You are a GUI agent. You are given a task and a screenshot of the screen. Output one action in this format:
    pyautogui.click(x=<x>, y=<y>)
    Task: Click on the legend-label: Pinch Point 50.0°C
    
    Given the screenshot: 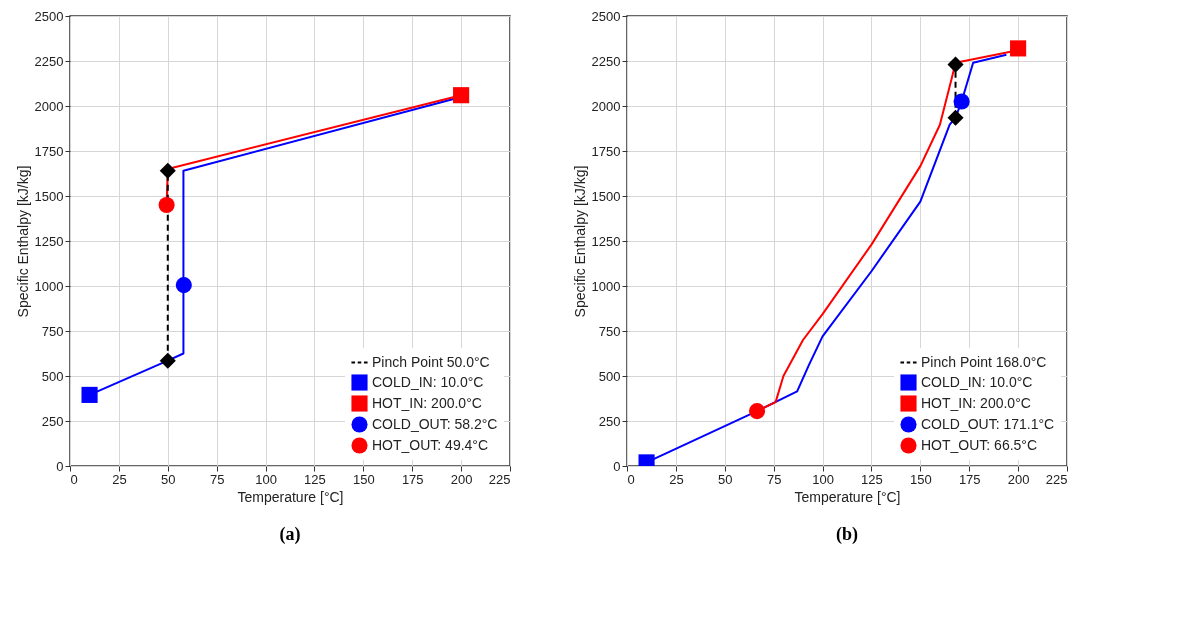 What is the action you would take?
    pyautogui.click(x=431, y=361)
    